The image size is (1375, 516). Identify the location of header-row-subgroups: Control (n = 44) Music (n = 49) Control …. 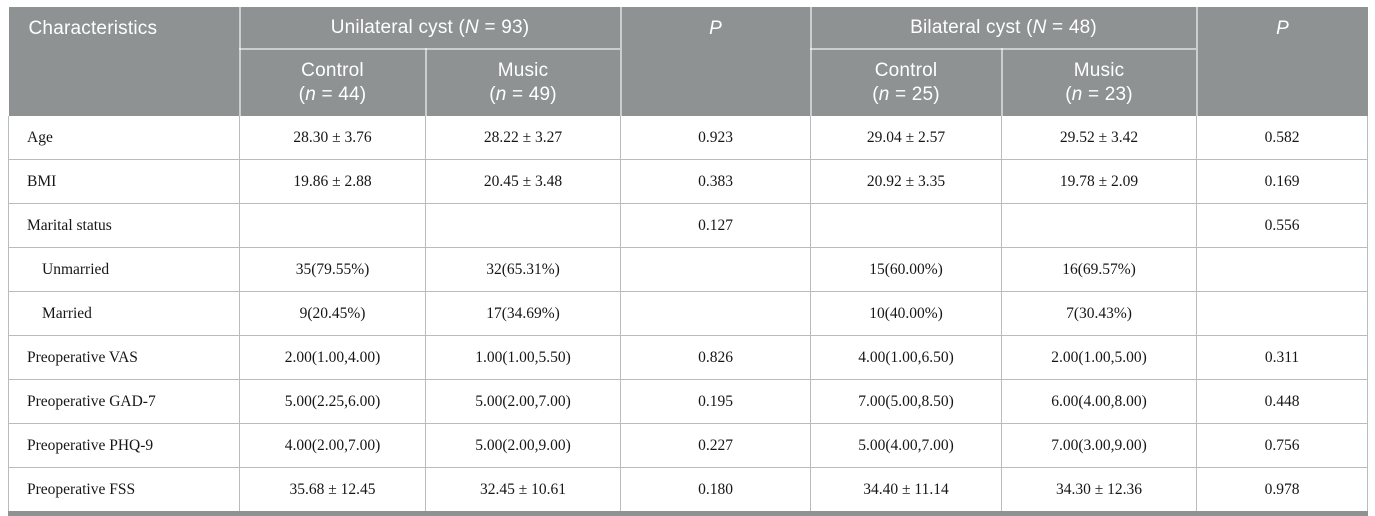
(688, 82).